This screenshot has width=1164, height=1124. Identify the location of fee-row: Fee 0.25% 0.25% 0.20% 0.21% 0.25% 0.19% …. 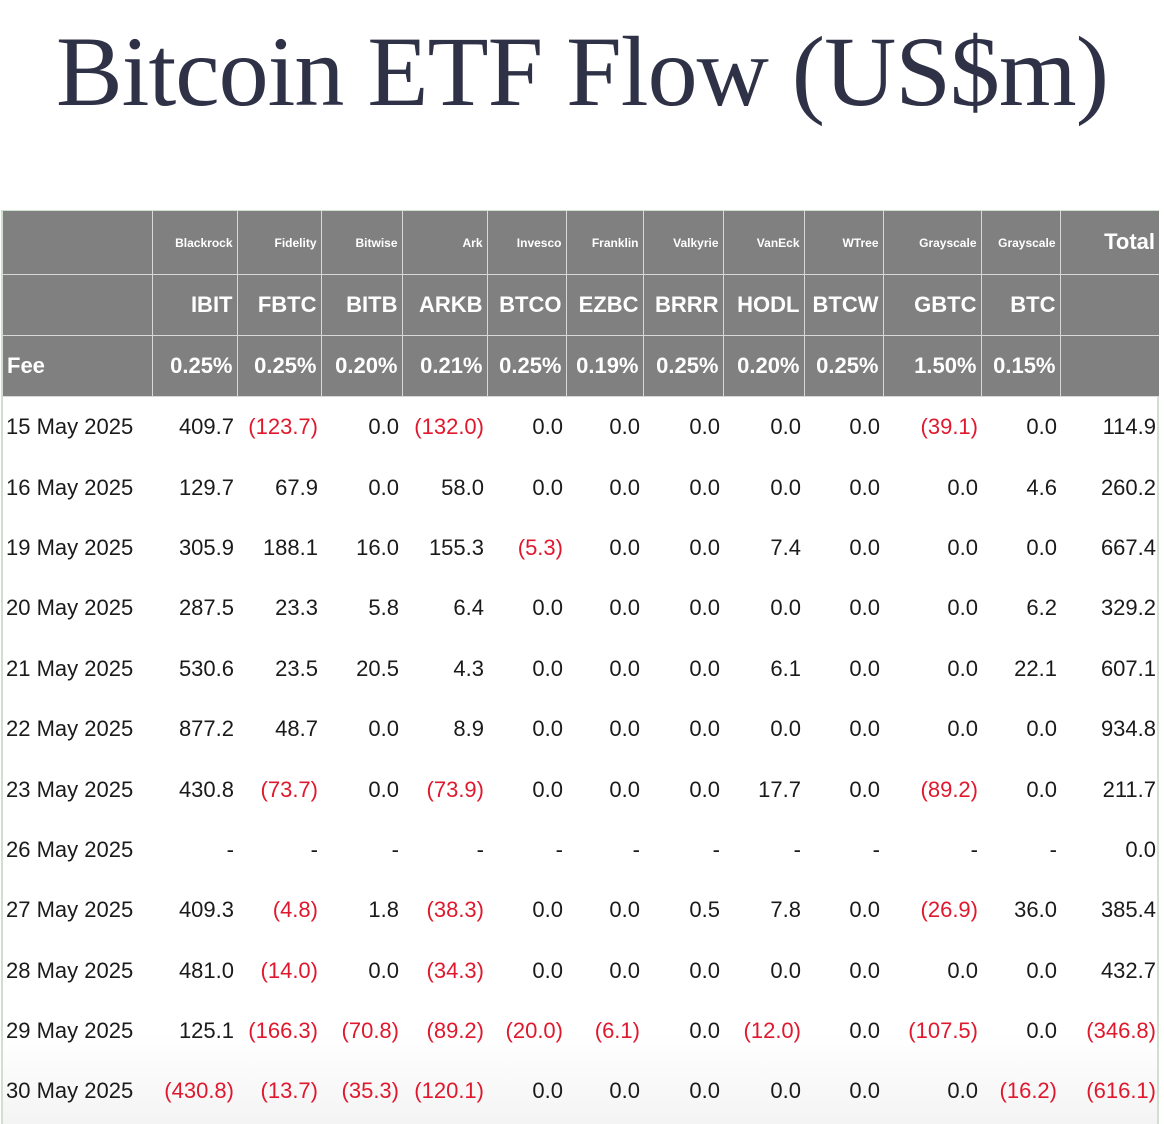
(581, 366).